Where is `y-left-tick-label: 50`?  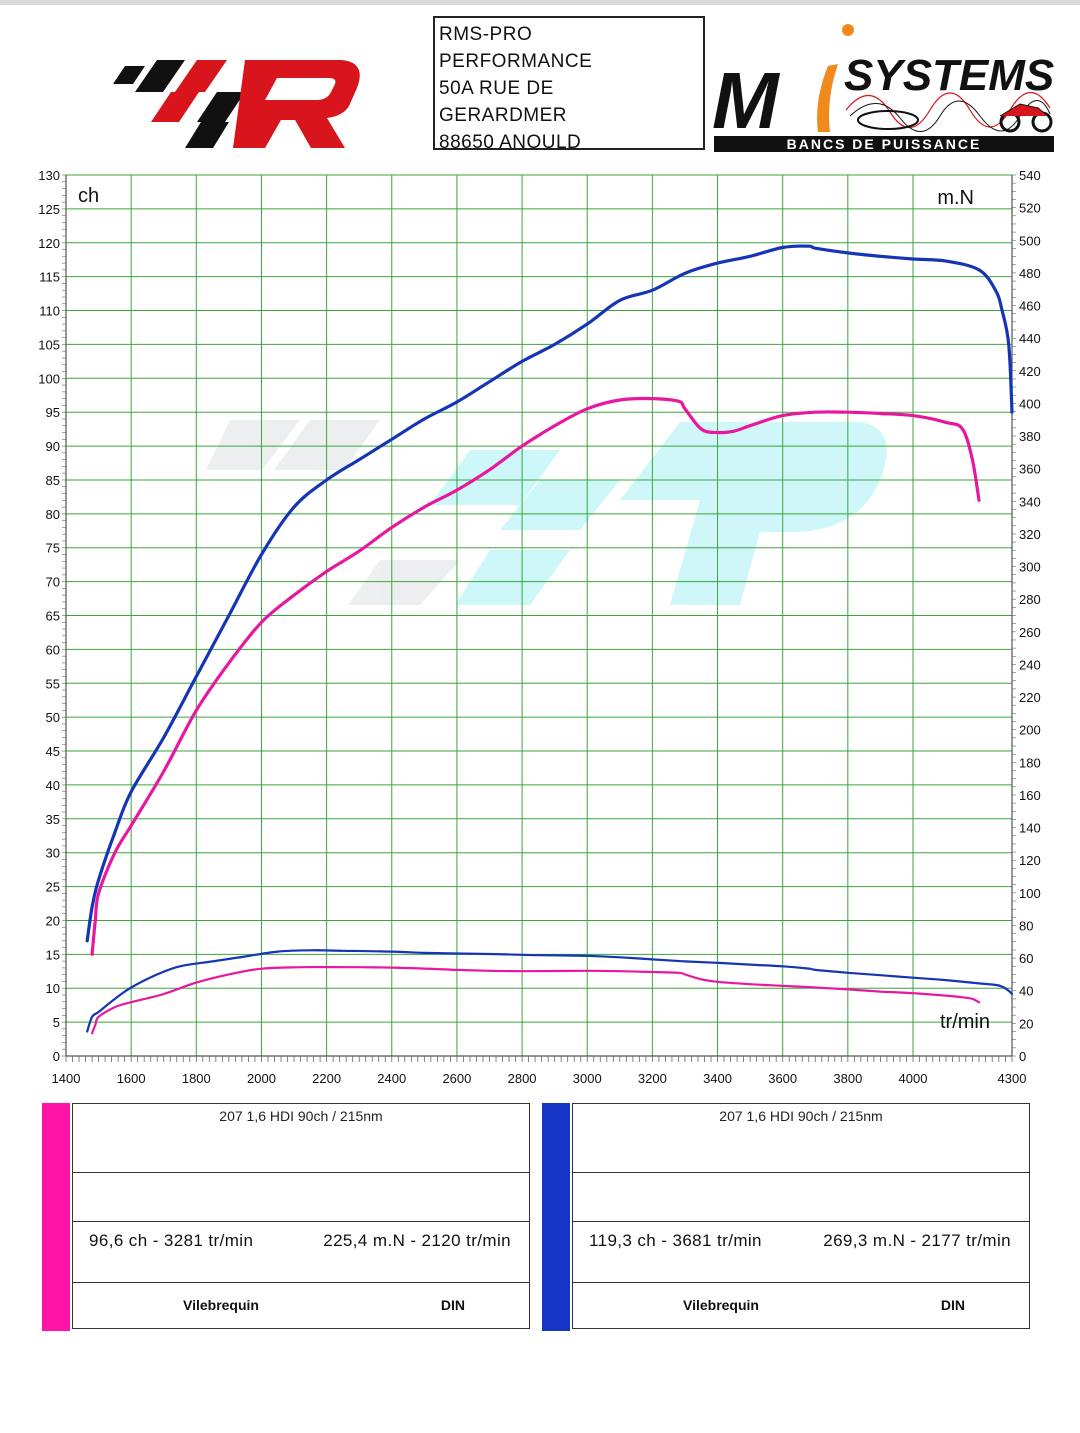 y-left-tick-label: 50 is located at coordinates (53, 717).